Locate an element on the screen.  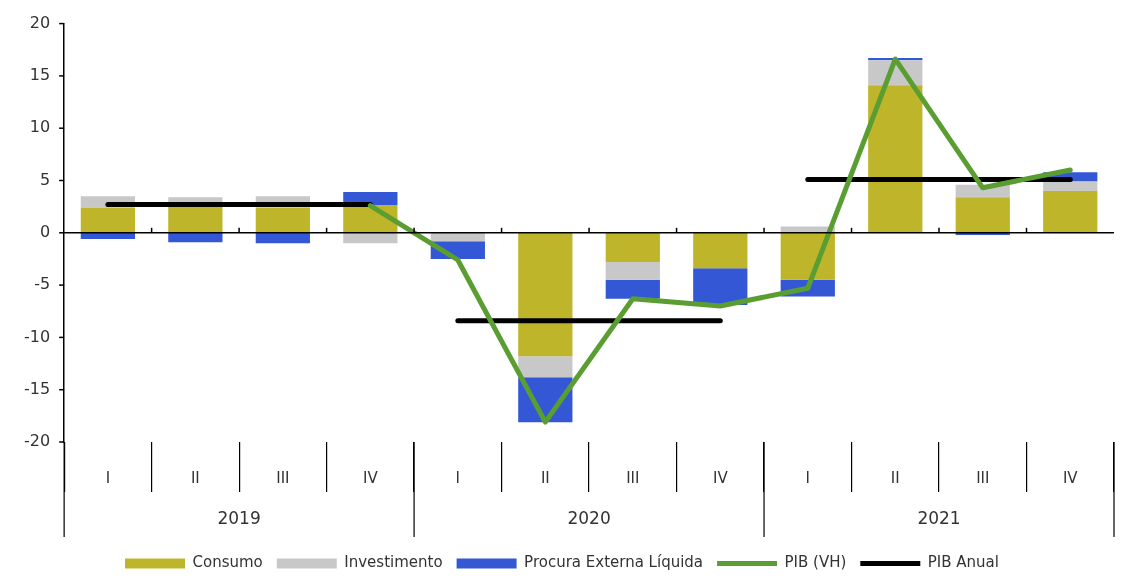
text: 2019 is located at coordinates (239, 518).